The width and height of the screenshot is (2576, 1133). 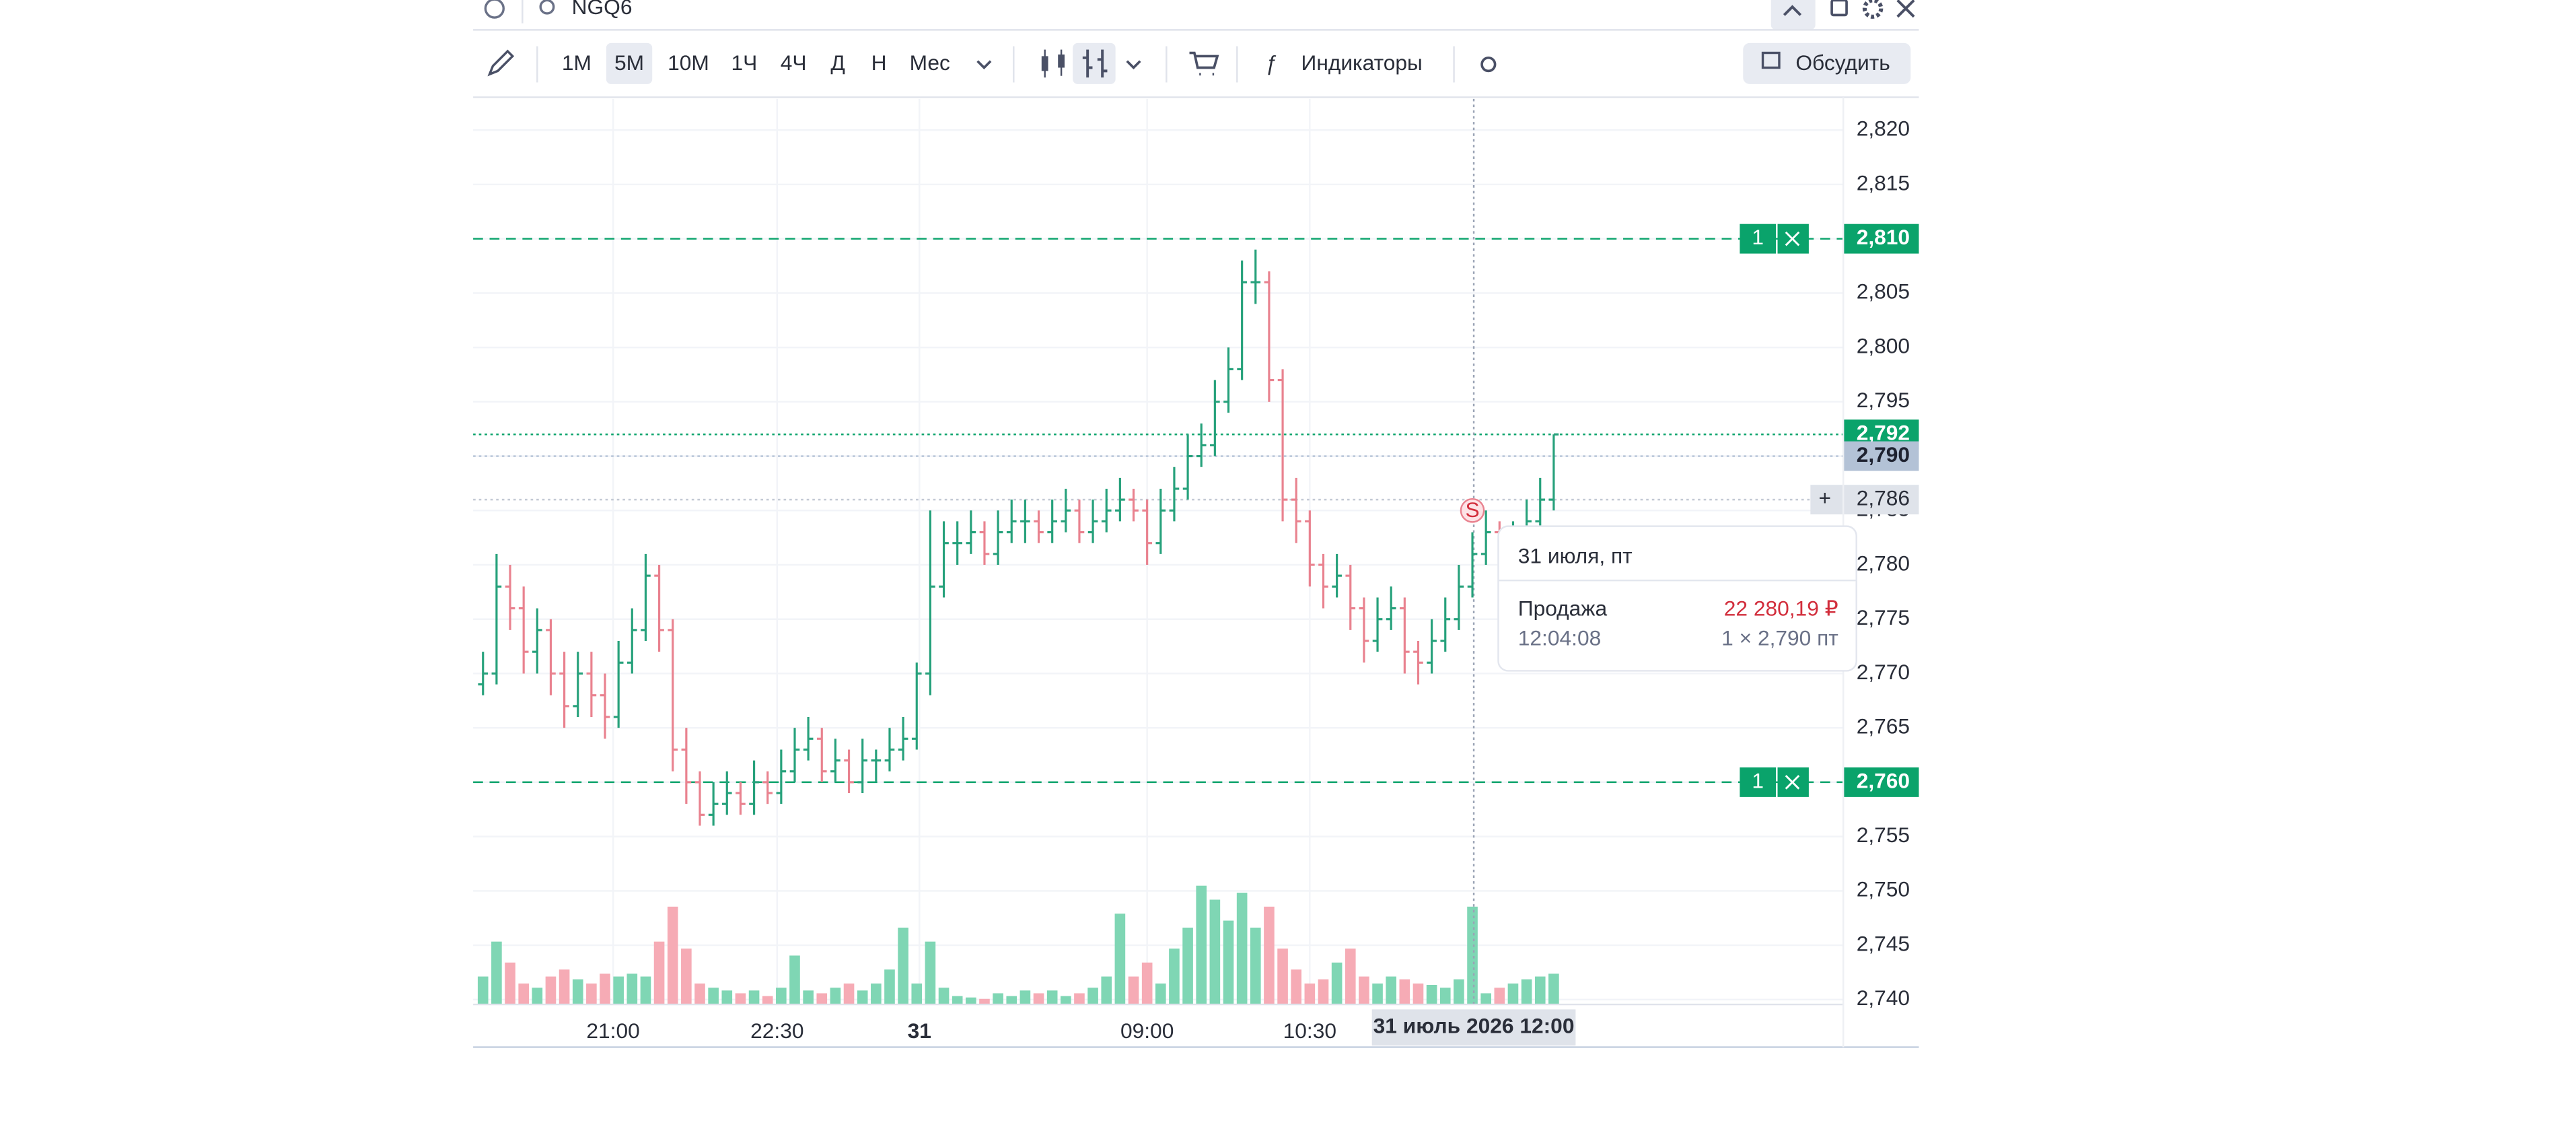 I want to click on fx-icon: ƒ, so click(x=1271, y=63).